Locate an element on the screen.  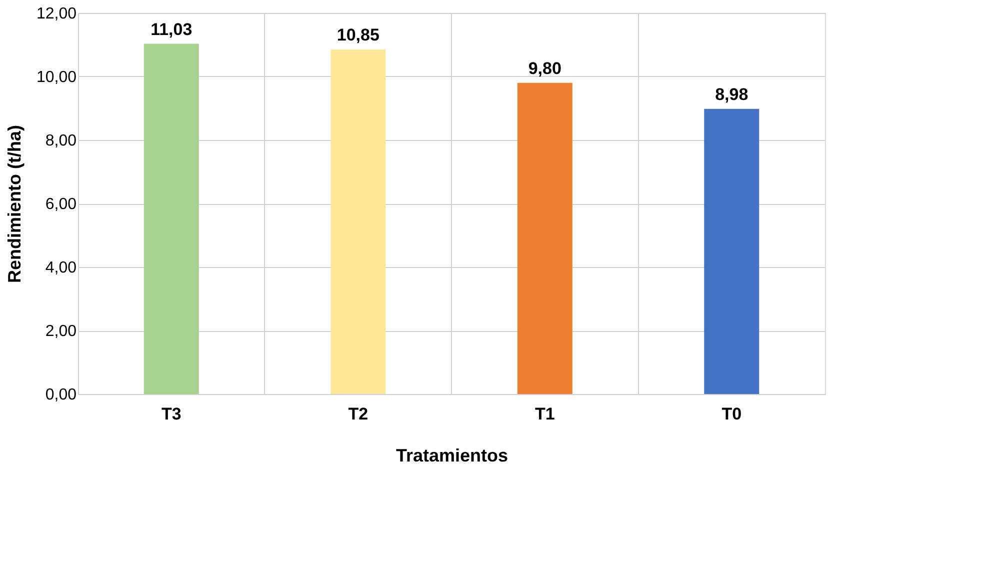
y-tick-label: 2,00 is located at coordinates (61, 331).